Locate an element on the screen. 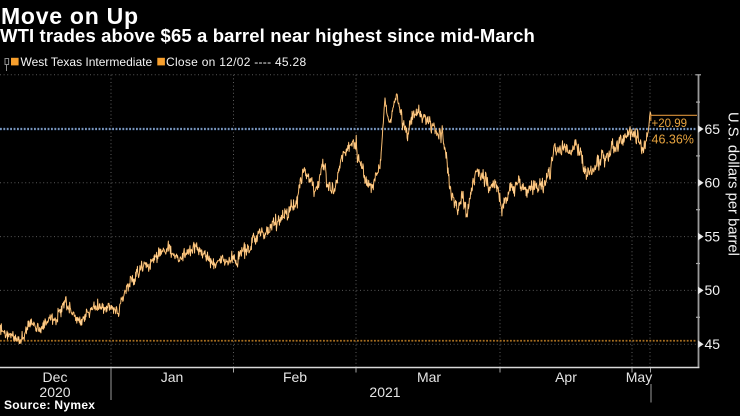  svg-text: 60 is located at coordinates (713, 183).